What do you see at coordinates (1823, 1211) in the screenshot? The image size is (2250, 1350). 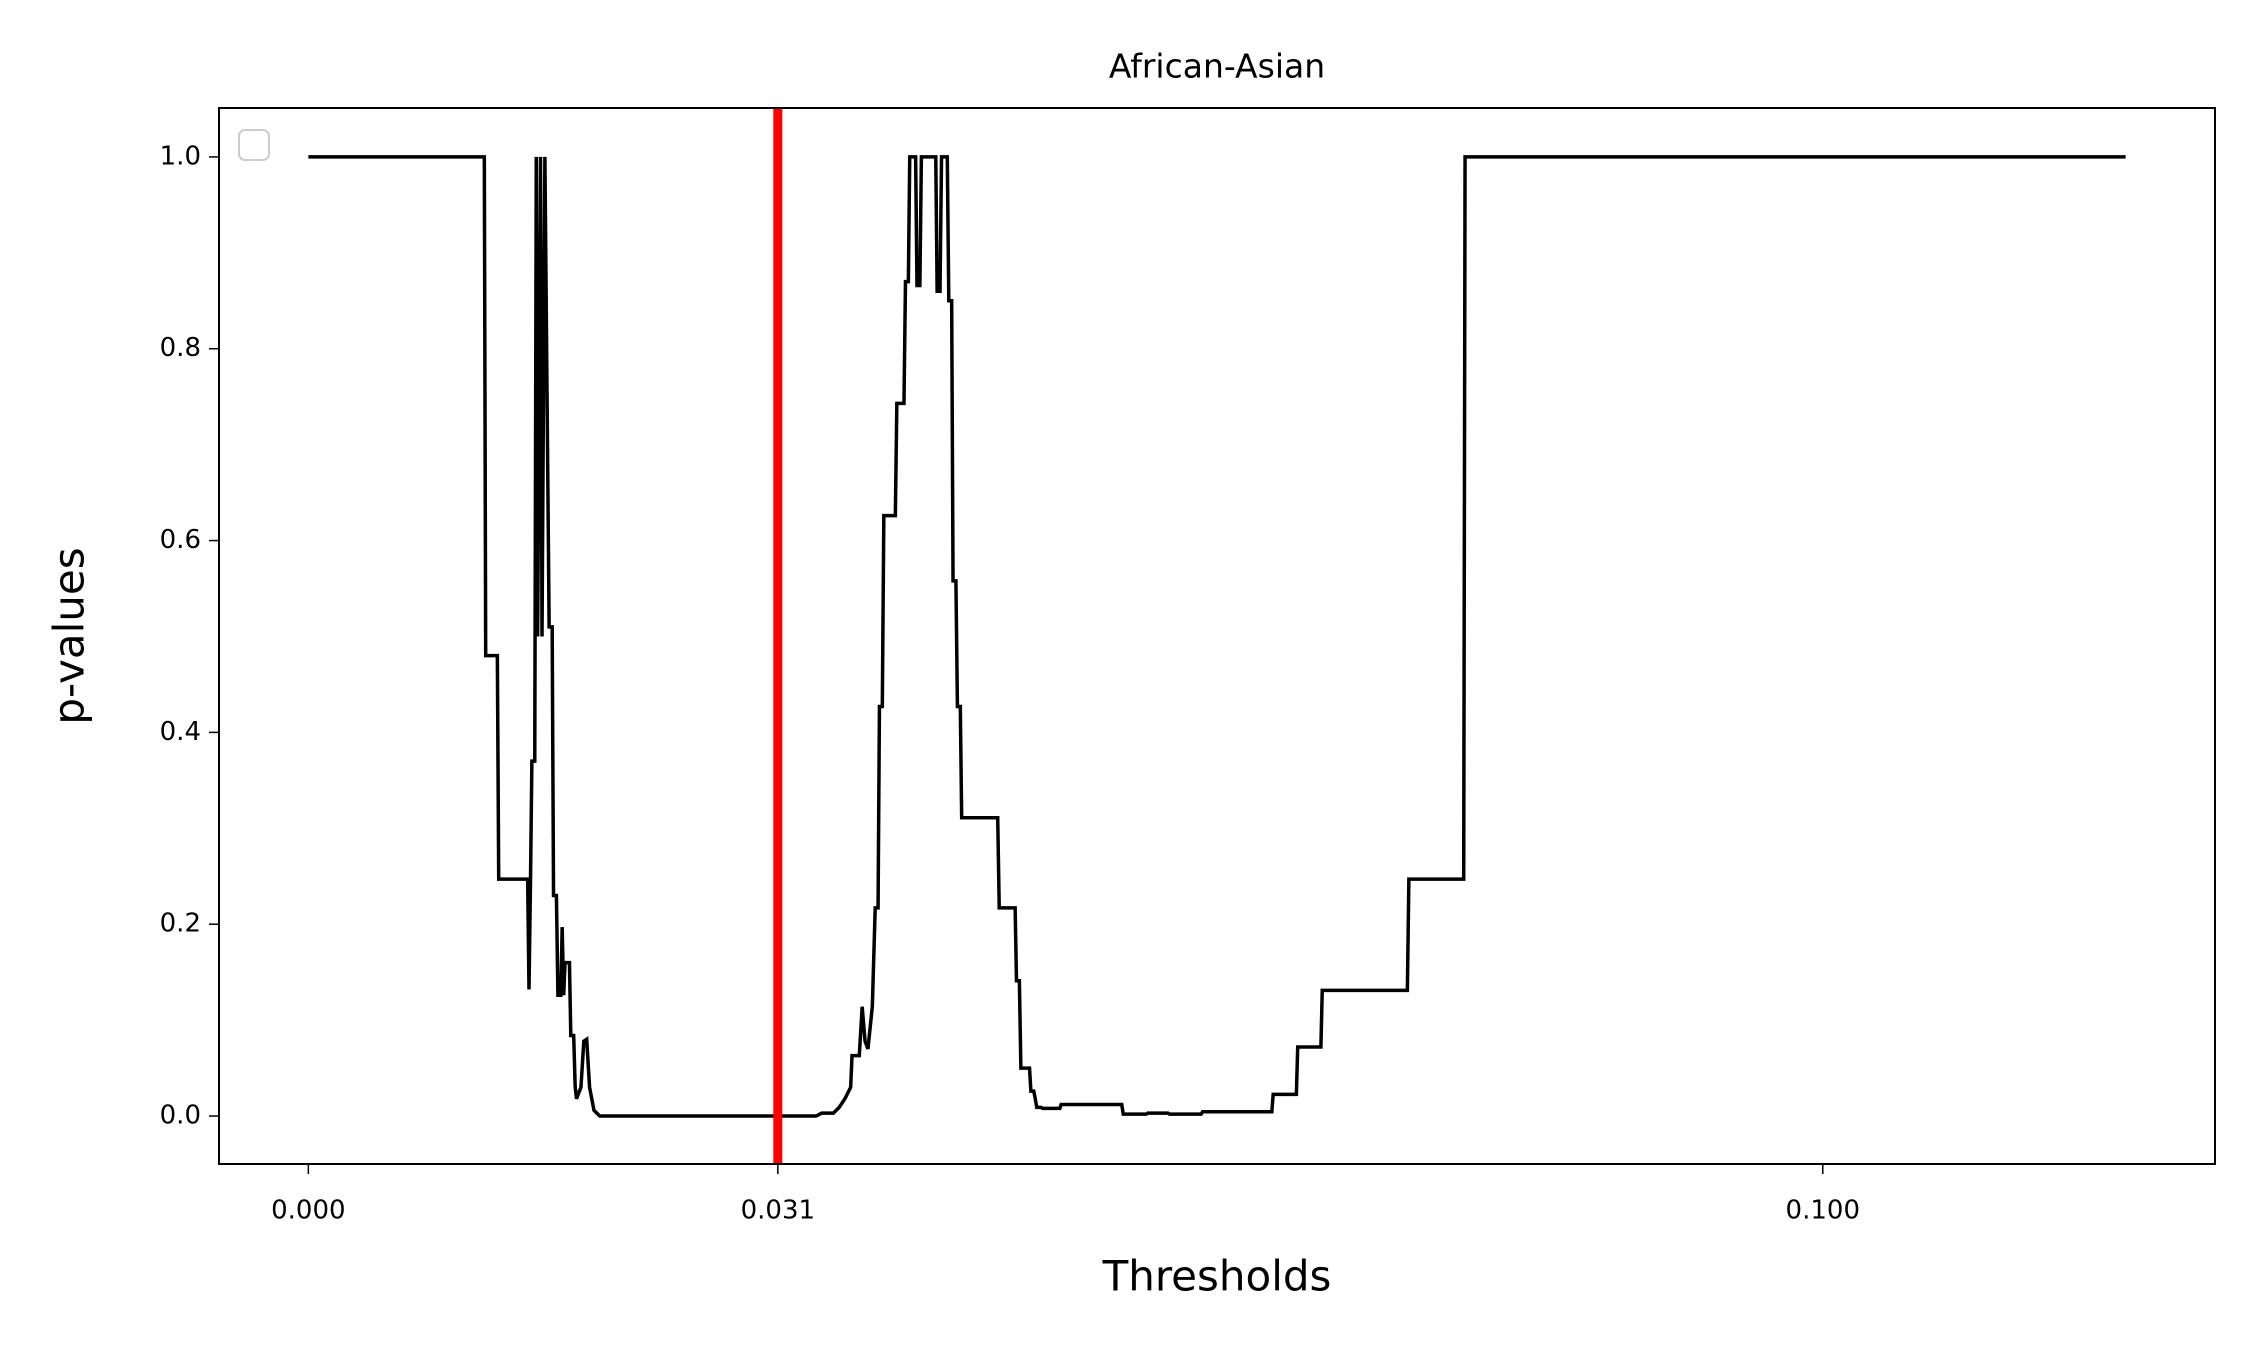 I see `x-tick-label: 0.100` at bounding box center [1823, 1211].